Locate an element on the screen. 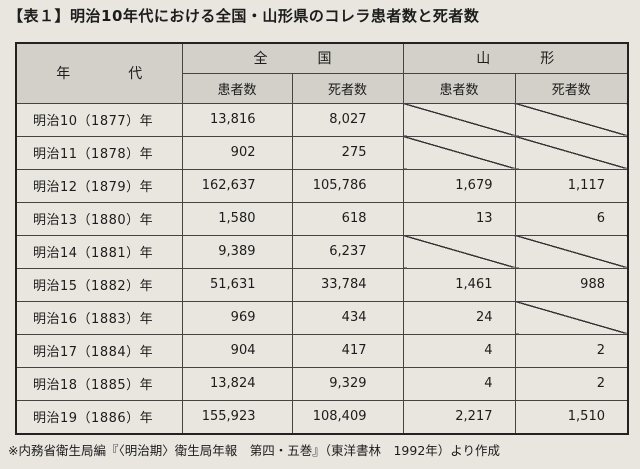 This screenshot has width=640, height=469. national-group-header: 全 国 is located at coordinates (292, 58).